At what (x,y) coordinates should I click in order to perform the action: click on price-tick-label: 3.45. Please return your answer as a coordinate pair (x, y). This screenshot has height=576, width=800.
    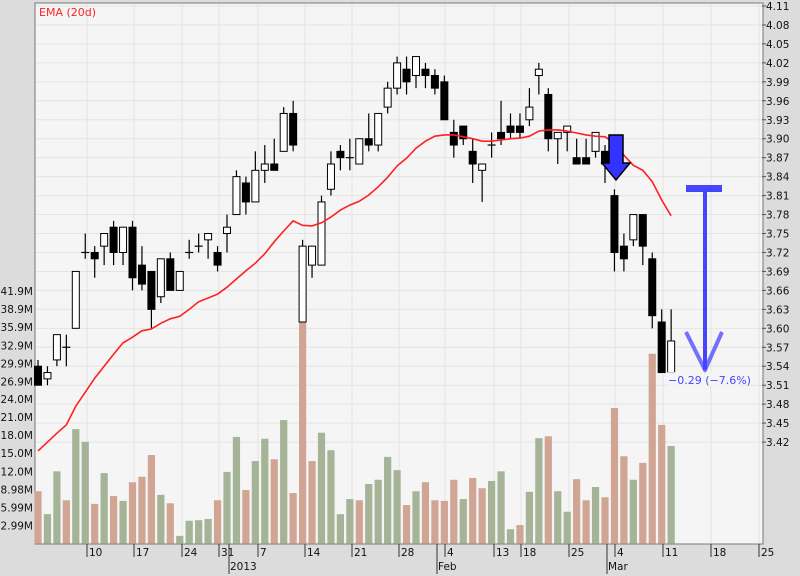
    Looking at the image, I should click on (777, 424).